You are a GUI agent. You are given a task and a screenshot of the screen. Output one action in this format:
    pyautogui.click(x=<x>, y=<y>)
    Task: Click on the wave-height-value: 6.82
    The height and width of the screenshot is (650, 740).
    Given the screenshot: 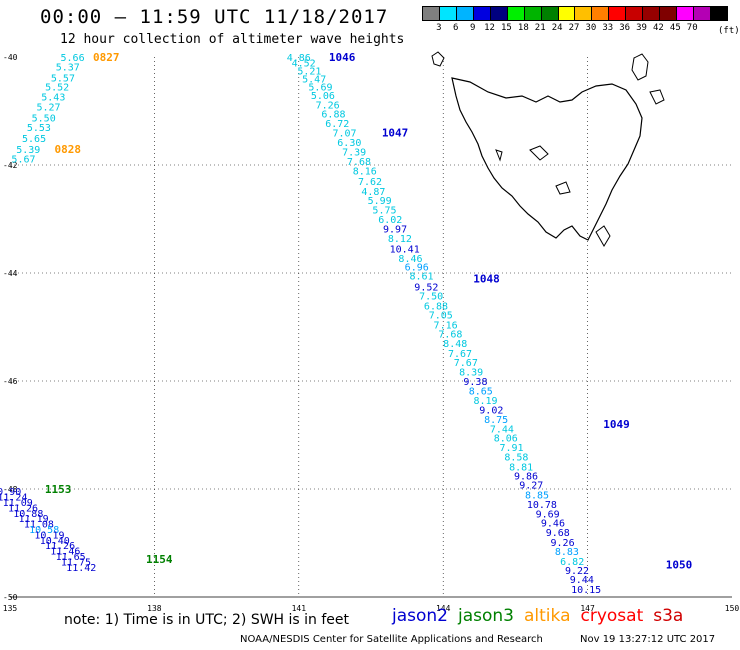 What is the action you would take?
    pyautogui.click(x=572, y=562)
    